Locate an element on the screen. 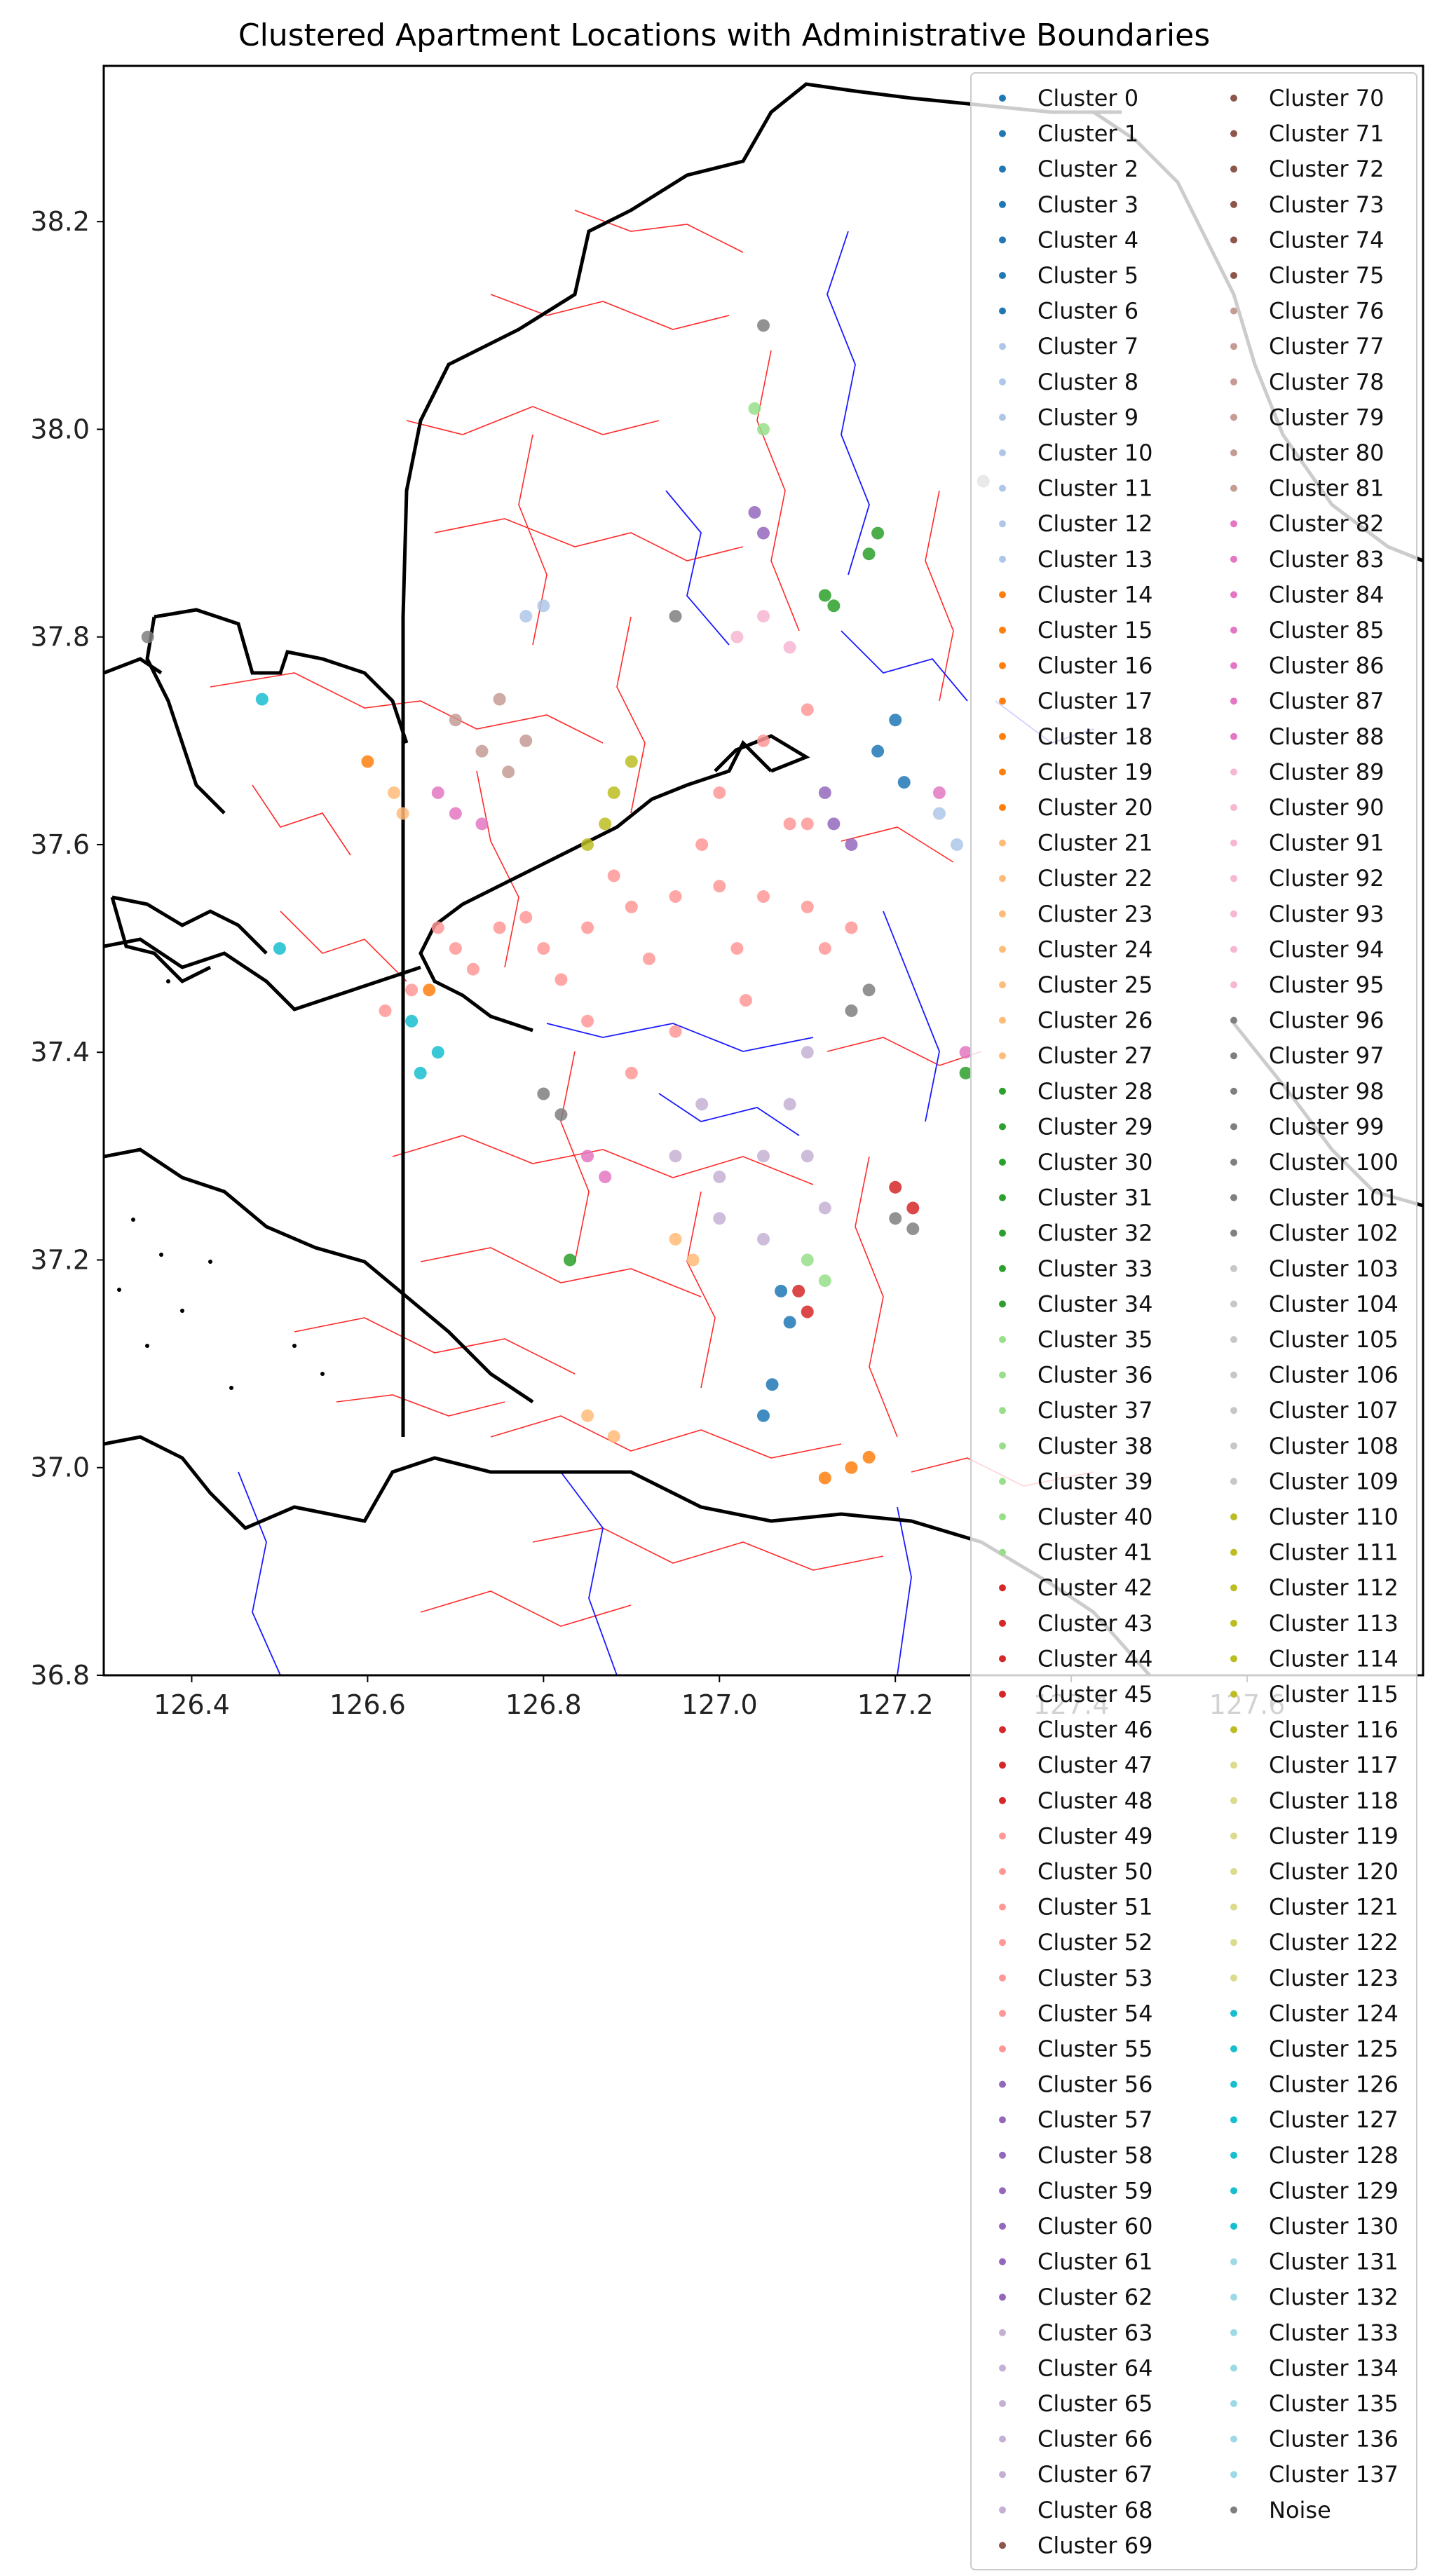 The width and height of the screenshot is (1449, 2576). legend-label: Cluster 33 is located at coordinates (1095, 1268).